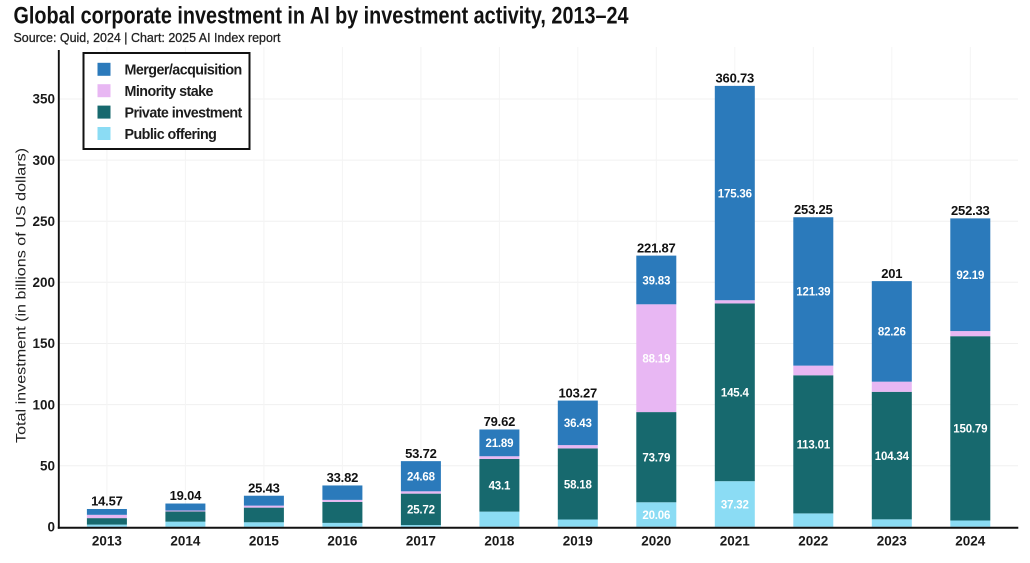  I want to click on svg-text: 53.72, so click(421, 453).